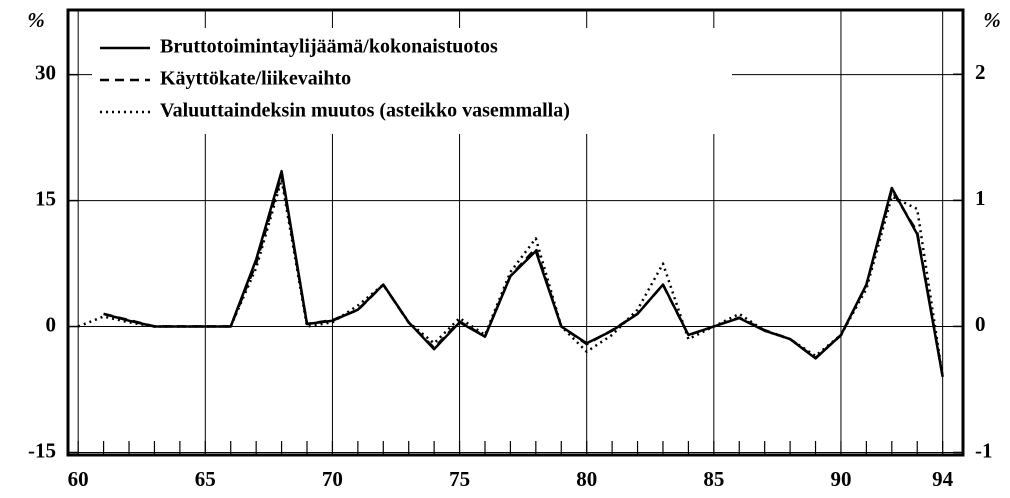 This screenshot has height=498, width=1010. What do you see at coordinates (42, 450) in the screenshot?
I see `y-tick-label: -15` at bounding box center [42, 450].